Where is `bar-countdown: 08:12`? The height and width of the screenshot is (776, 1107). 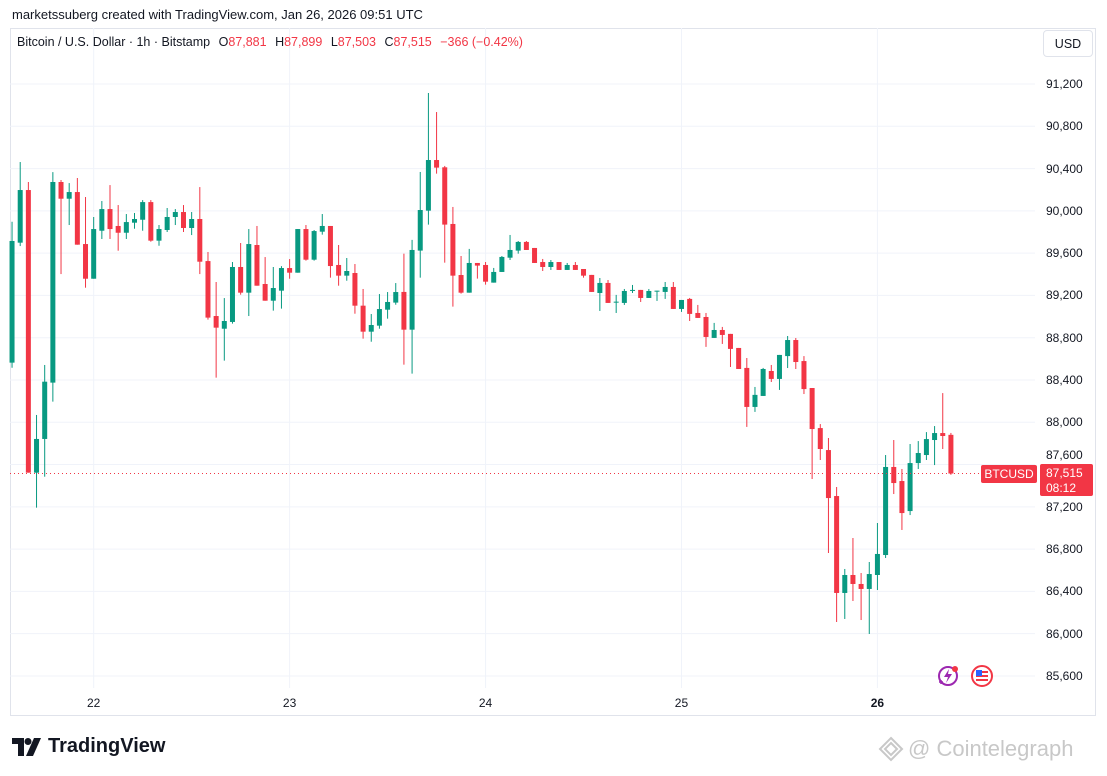
bar-countdown: 08:12 is located at coordinates (1061, 488).